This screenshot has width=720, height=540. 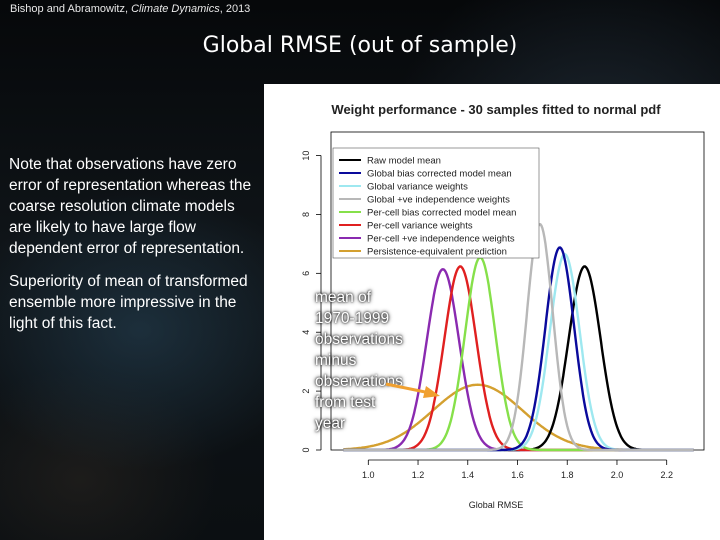 I want to click on legend-label: Global bias corrected model mean, so click(x=439, y=174).